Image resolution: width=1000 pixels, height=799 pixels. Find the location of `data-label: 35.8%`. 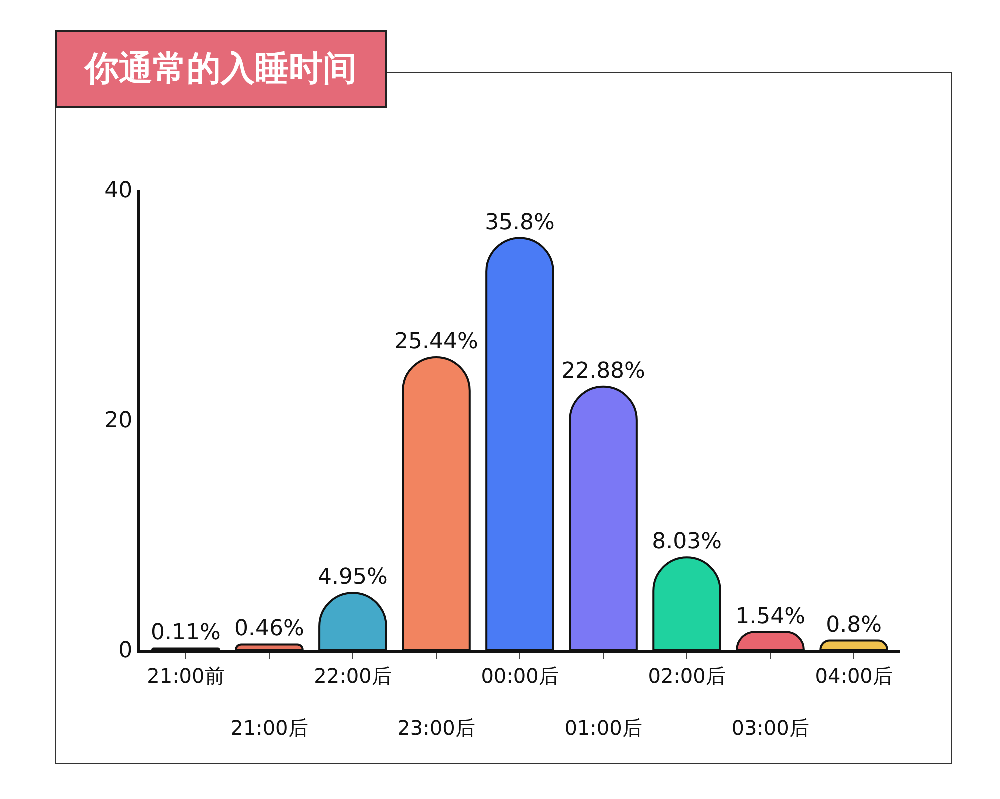

data-label: 35.8% is located at coordinates (520, 223).